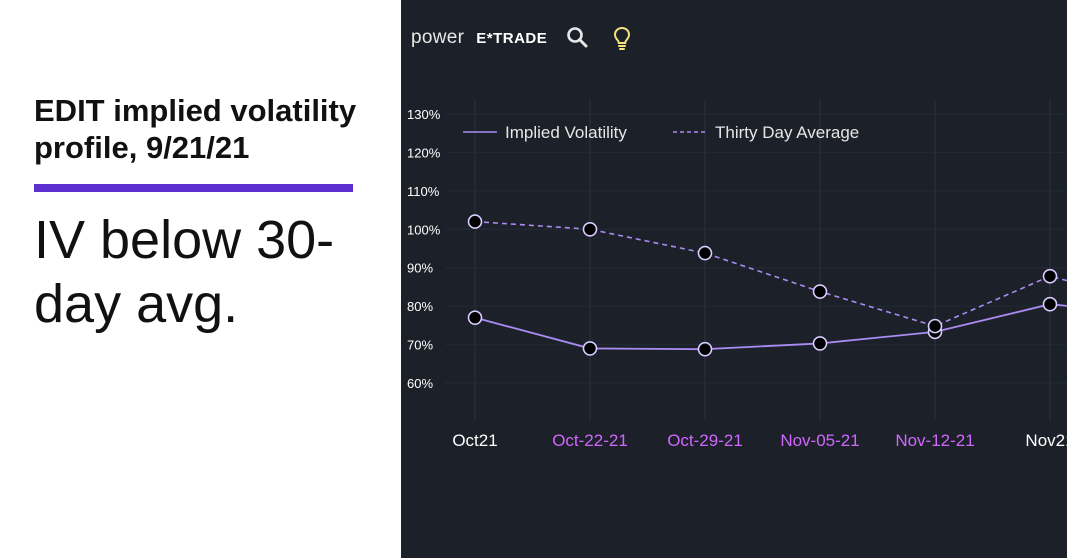 The width and height of the screenshot is (1067, 558). What do you see at coordinates (184, 272) in the screenshot?
I see `slide-subtitle: IV below 30-day avg.` at bounding box center [184, 272].